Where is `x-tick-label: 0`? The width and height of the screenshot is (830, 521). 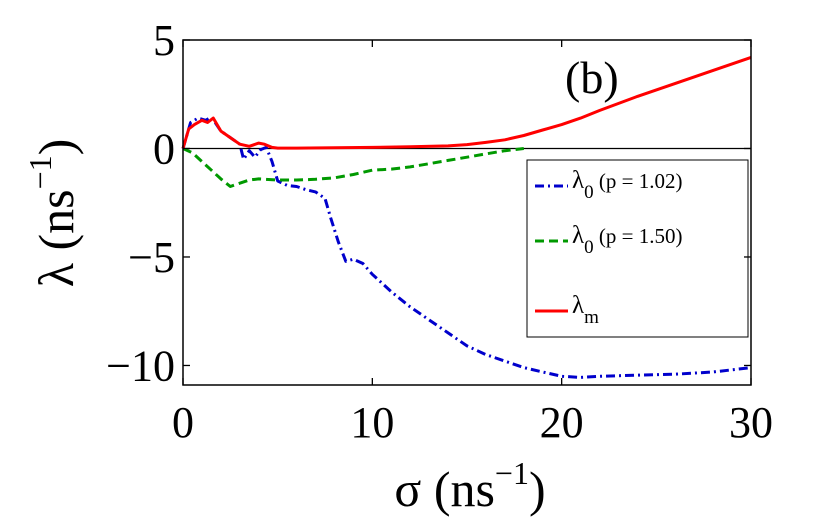
x-tick-label: 0 is located at coordinates (183, 422).